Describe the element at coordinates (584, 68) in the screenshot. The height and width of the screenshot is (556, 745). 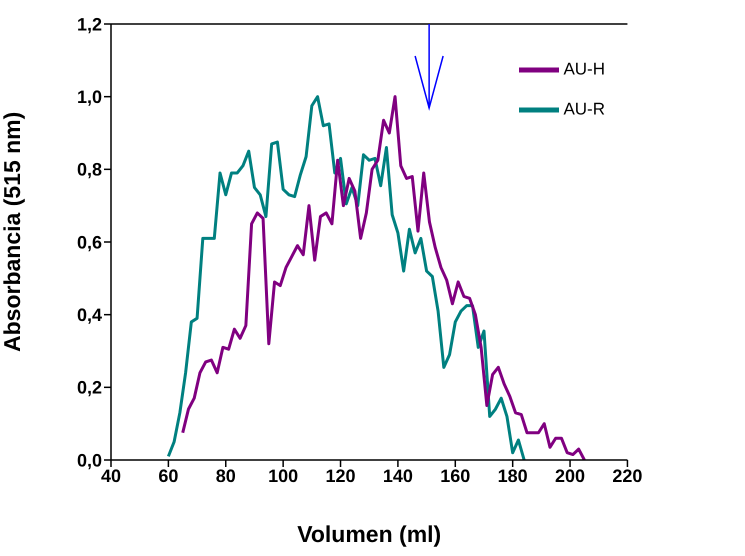
I see `legend-label: AU-H` at that location.